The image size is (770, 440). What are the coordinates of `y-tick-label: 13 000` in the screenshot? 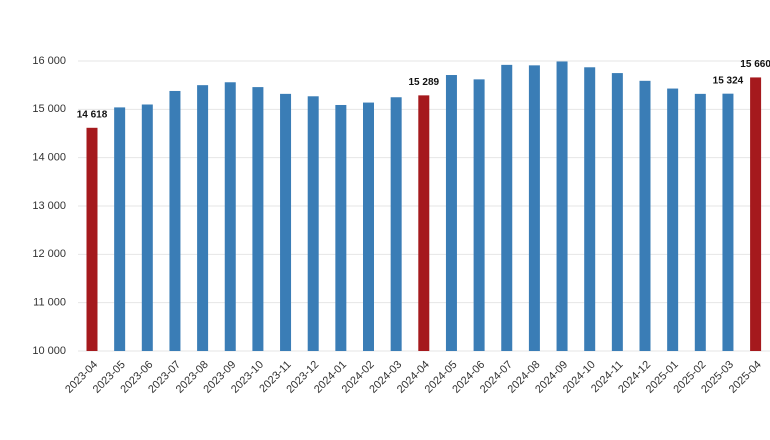 It's located at (49, 206).